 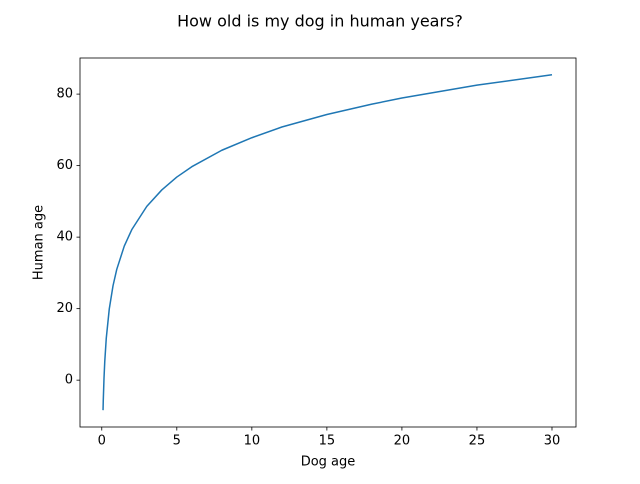 What do you see at coordinates (69, 380) in the screenshot?
I see `y-tick-label: 0` at bounding box center [69, 380].